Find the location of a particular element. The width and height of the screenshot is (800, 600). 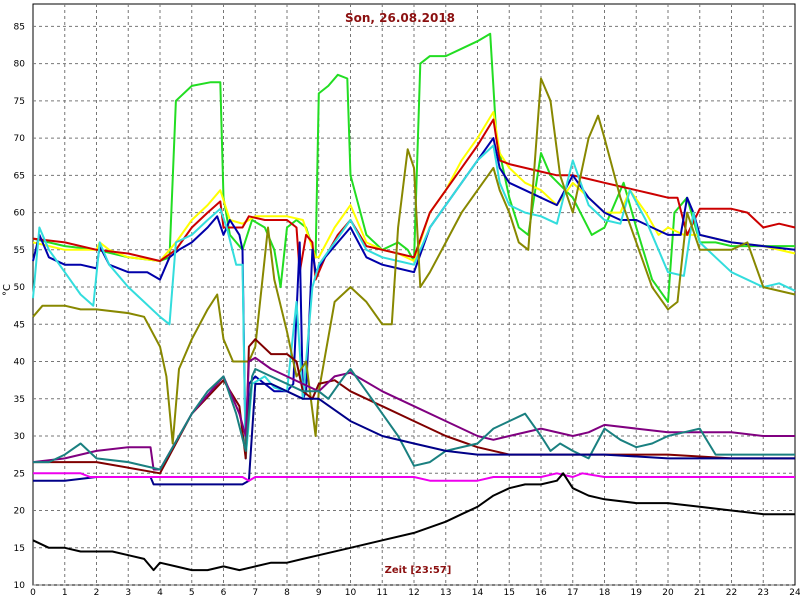

x-tick-label: 4 is located at coordinates (160, 593).